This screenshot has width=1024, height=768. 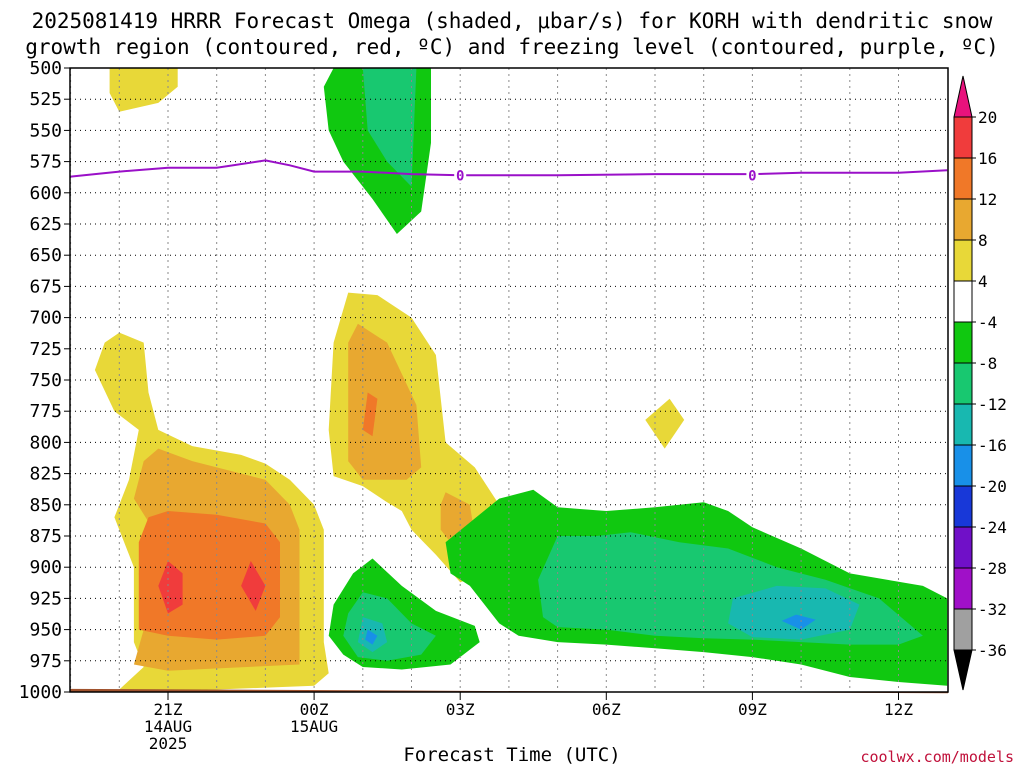 What do you see at coordinates (45, 567) in the screenshot?
I see `y-tick-label-900: 900` at bounding box center [45, 567].